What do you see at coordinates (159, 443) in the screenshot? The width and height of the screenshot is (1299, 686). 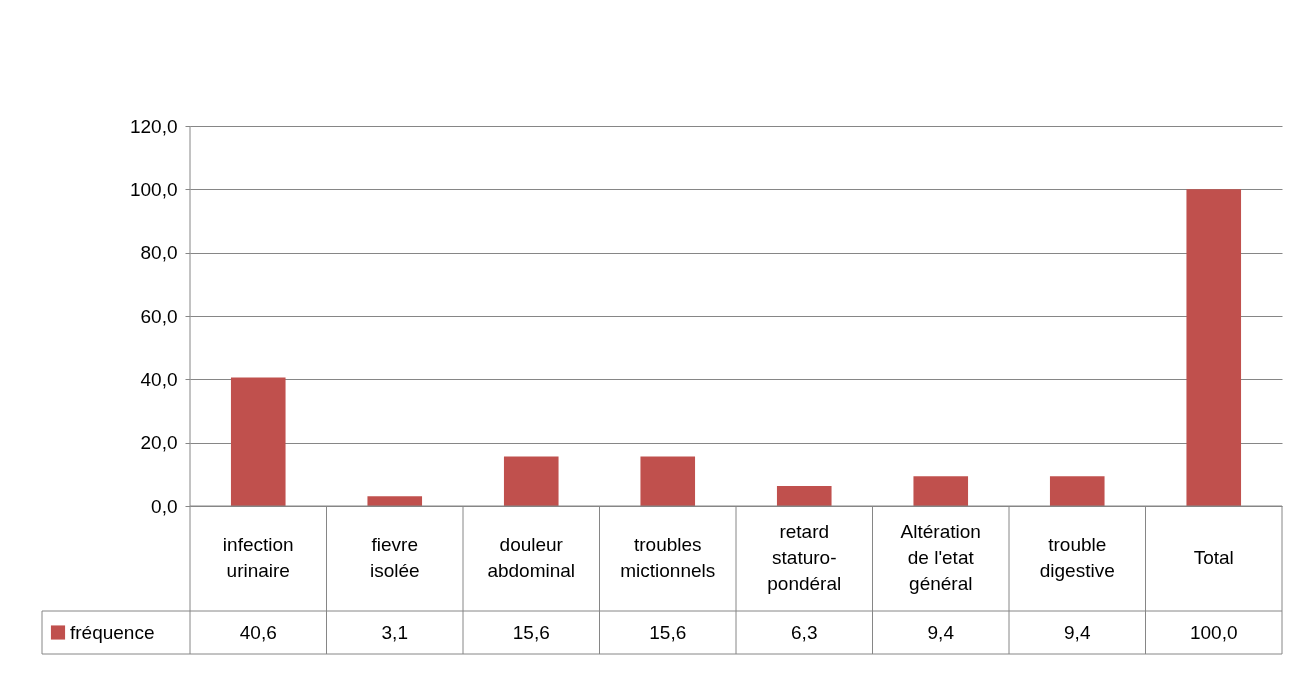 I see `y-tick-label: 20,0` at bounding box center [159, 443].